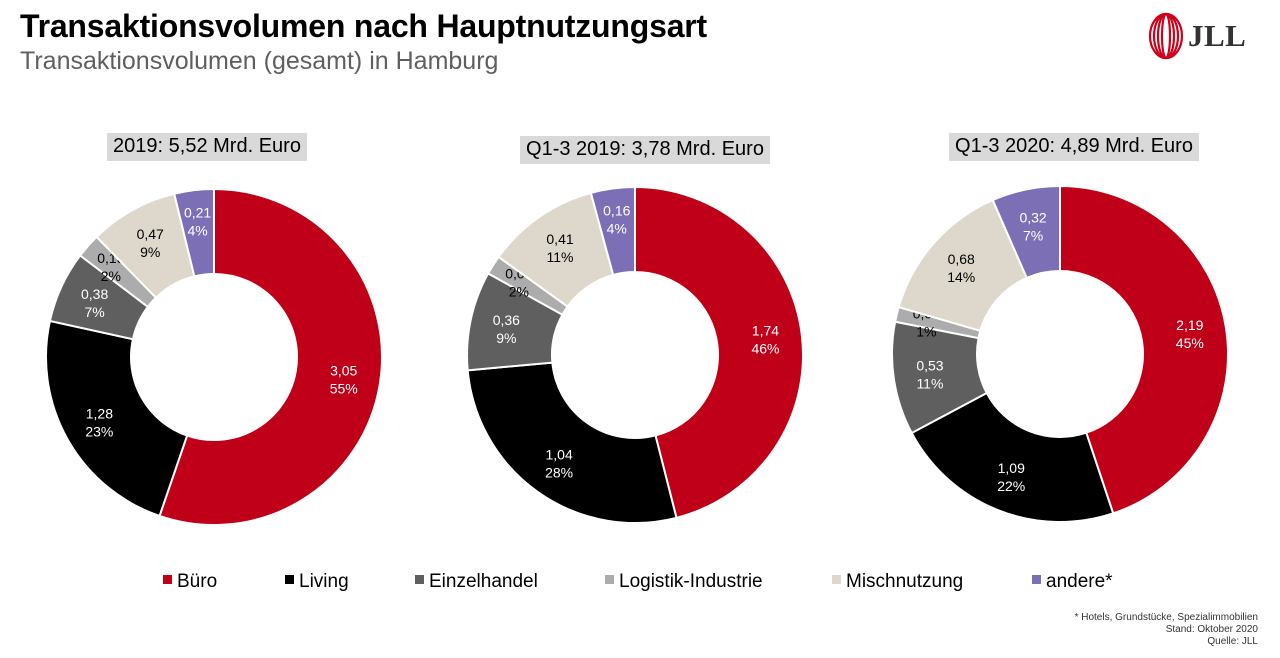  What do you see at coordinates (572, 442) in the screenshot?
I see `chart-2-slice-living` at bounding box center [572, 442].